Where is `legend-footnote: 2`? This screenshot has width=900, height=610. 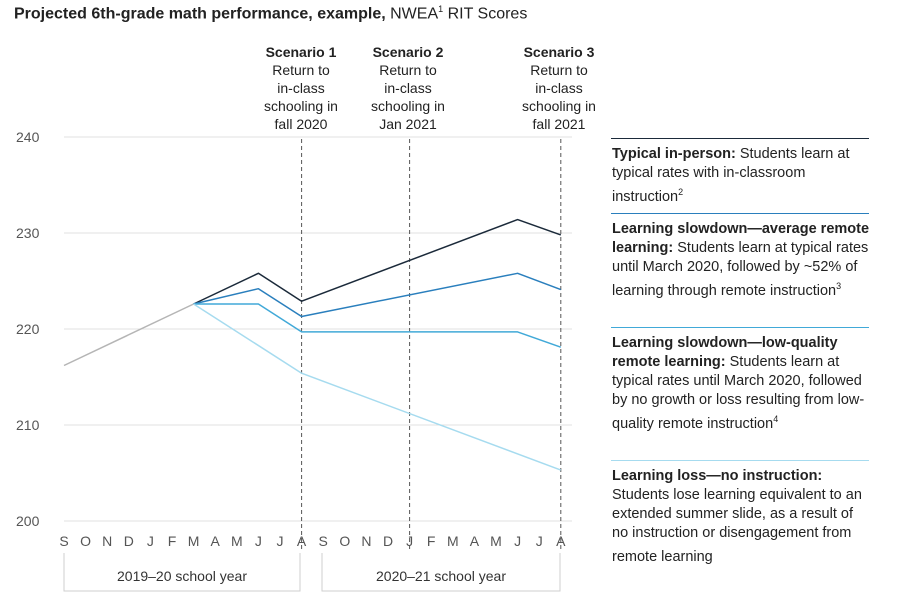 legend-footnote: 2 is located at coordinates (681, 192).